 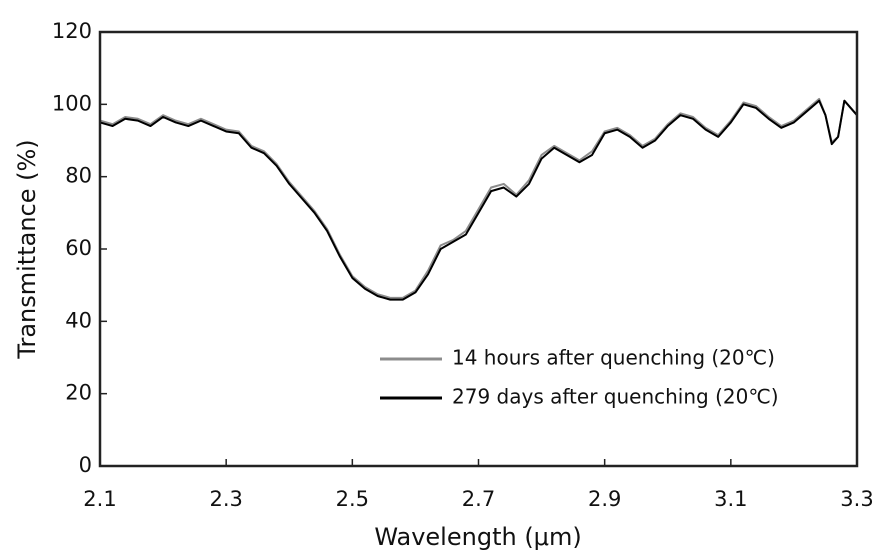 What do you see at coordinates (99, 499) in the screenshot?
I see `x-tick-label: 2.1` at bounding box center [99, 499].